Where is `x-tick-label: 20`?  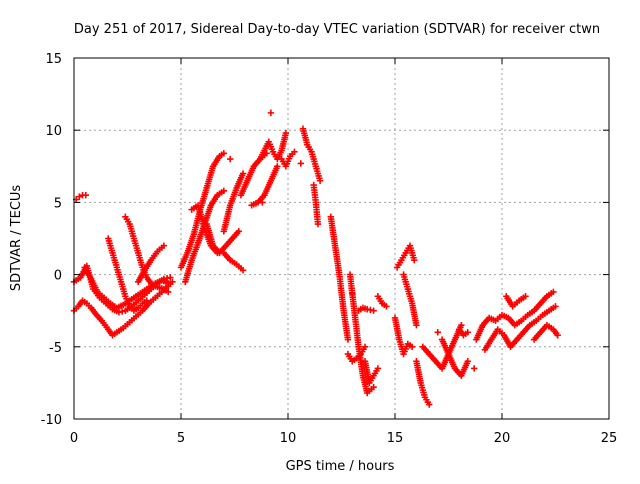
x-tick-label: 20 is located at coordinates (502, 438).